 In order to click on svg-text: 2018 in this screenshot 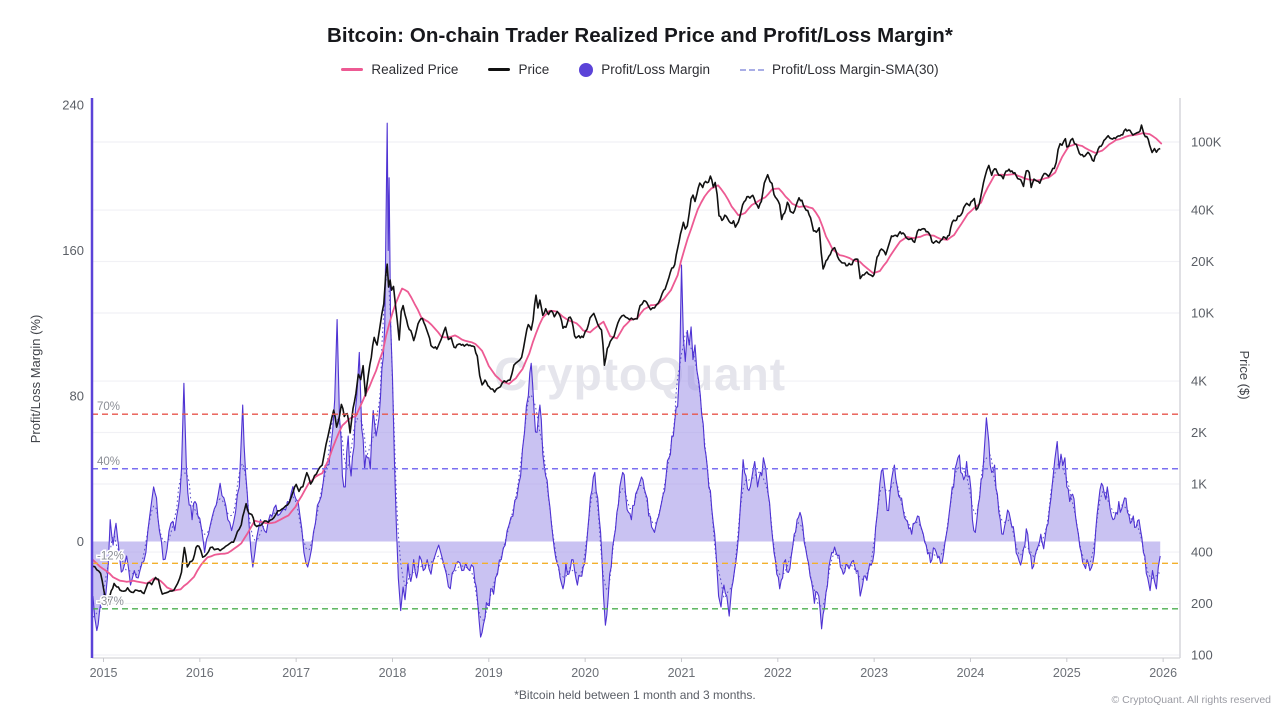, I will do `click(393, 673)`.